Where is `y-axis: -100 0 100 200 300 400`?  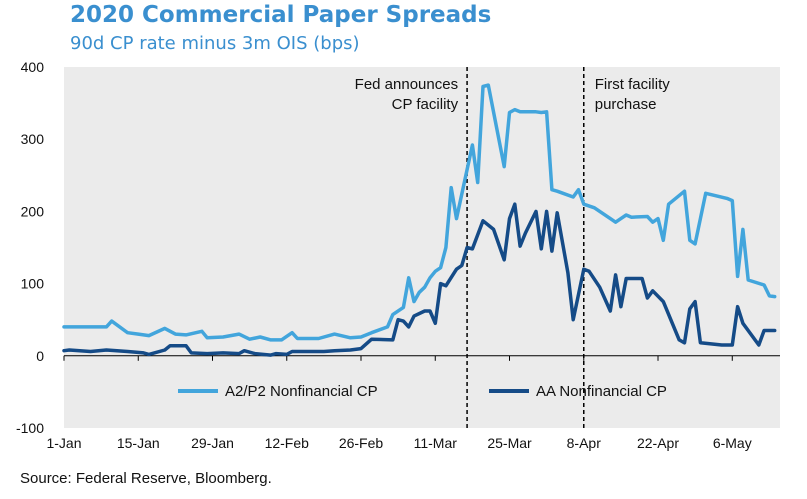 y-axis: -100 0 100 200 300 400 is located at coordinates (30, 247).